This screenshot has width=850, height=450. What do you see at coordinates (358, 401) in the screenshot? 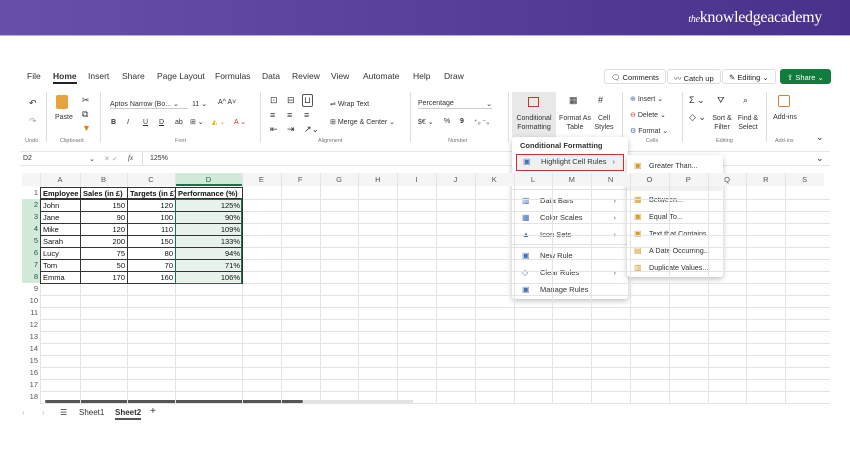
I see `horizontal-scrollbar-track` at bounding box center [358, 401].